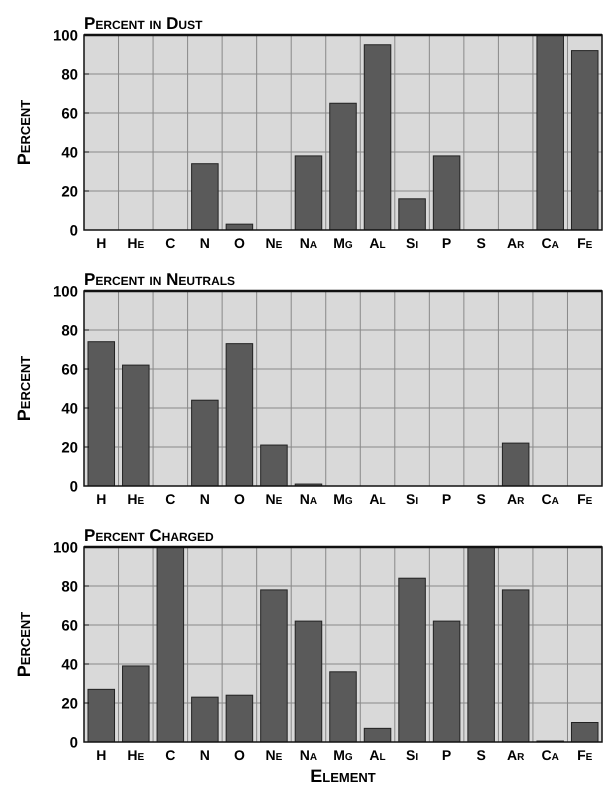 The width and height of the screenshot is (604, 795). What do you see at coordinates (343, 776) in the screenshot?
I see `x-axis-title: Element` at bounding box center [343, 776].